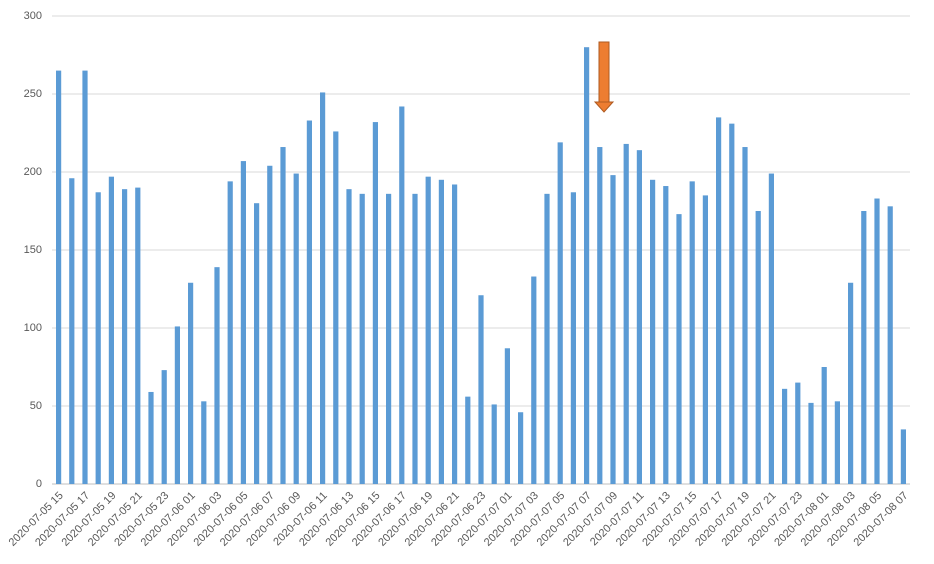 The height and width of the screenshot is (564, 934). I want to click on y-tick-label: 150, so click(33, 250).